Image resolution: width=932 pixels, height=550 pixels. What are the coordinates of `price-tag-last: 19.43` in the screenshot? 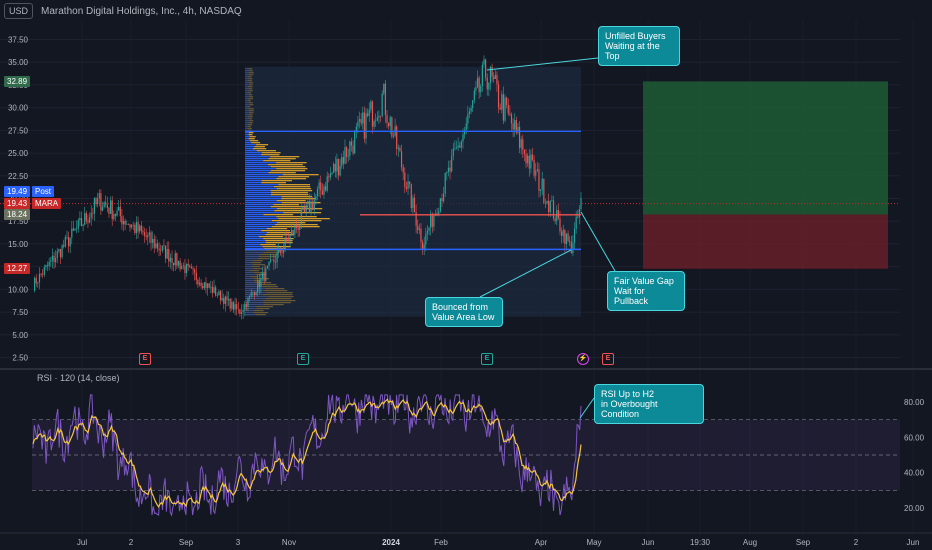 It's located at (17, 203).